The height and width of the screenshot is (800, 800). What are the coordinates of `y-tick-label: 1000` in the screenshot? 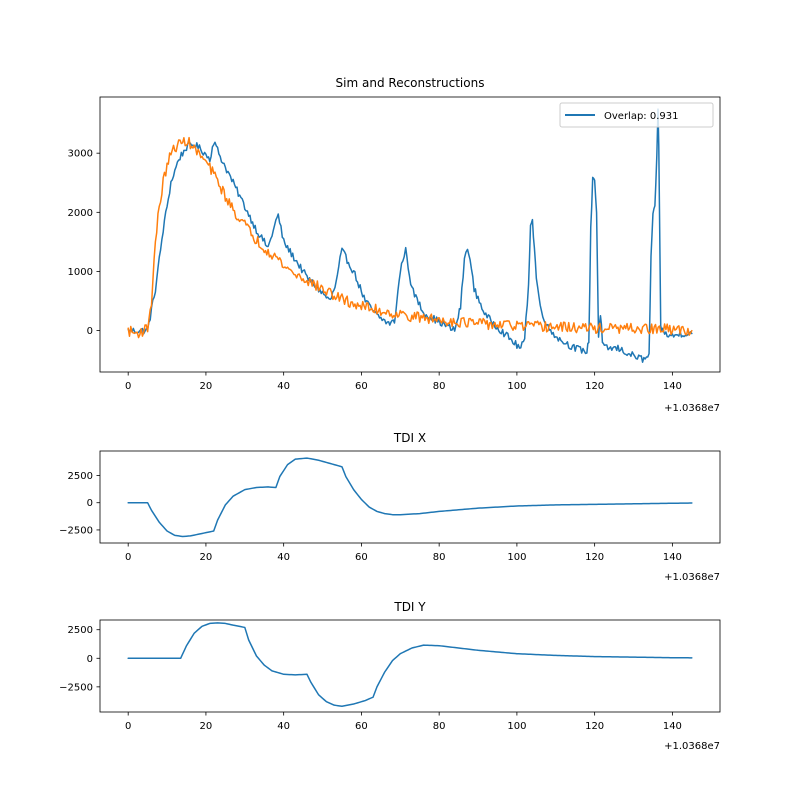 It's located at (80, 272).